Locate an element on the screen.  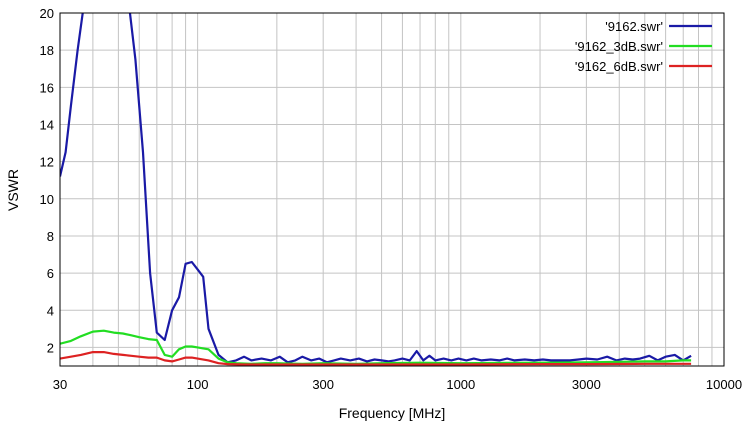
y-axis-label: VSWR is located at coordinates (13, 190).